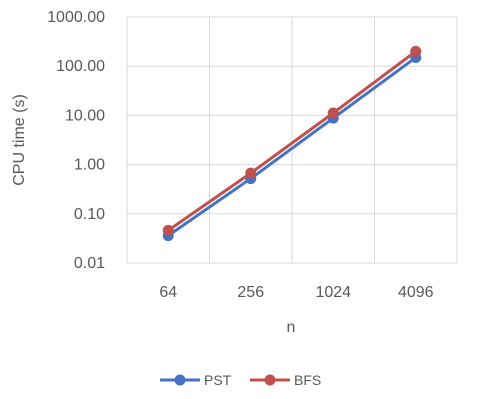 The image size is (478, 399). Describe the element at coordinates (80, 66) in the screenshot. I see `y-tick-label: 100.00` at that location.